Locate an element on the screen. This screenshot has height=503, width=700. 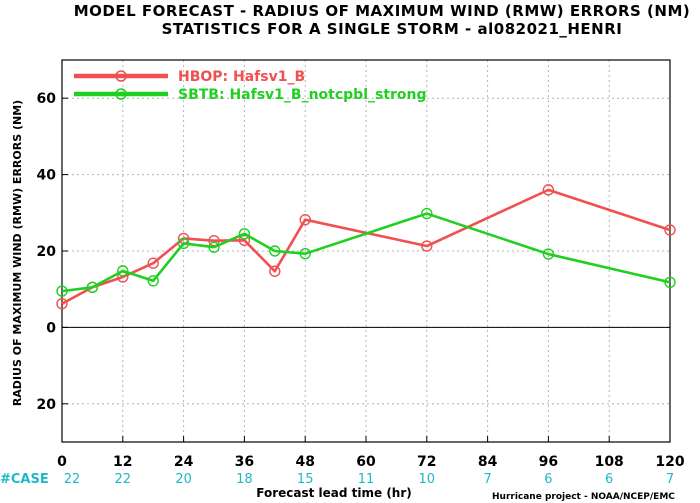
legend-label-hbop: HBOP: Hafsv1_B is located at coordinates (241, 77).